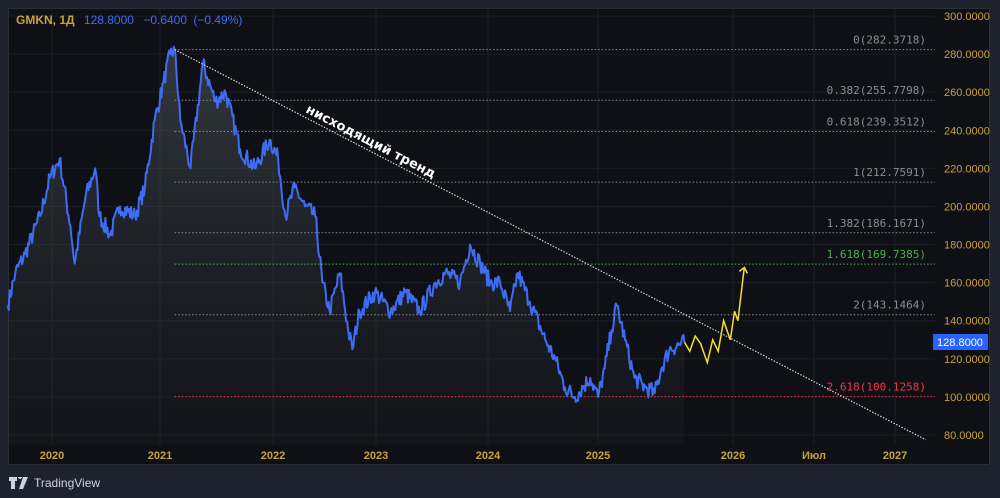 This screenshot has height=498, width=1000. I want to click on fib-level-label: 0.382(255.7798), so click(876, 90).